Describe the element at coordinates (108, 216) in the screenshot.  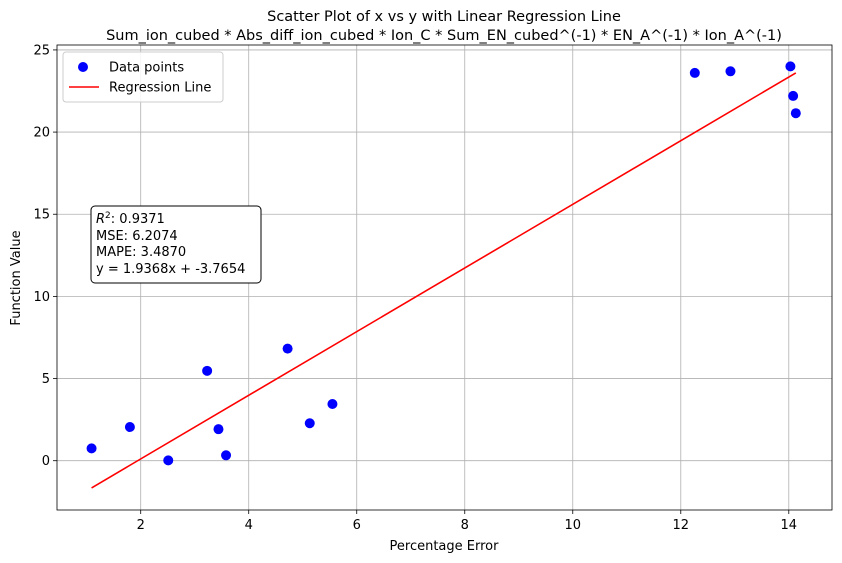
I see `stats-r2-superscript: 2` at that location.